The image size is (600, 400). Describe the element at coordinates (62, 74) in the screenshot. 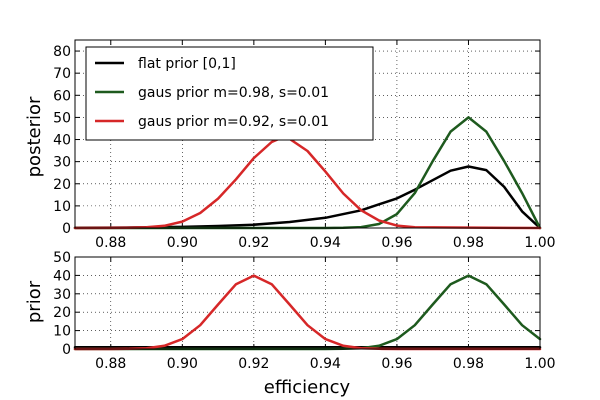

I see `y-tick-label: 70` at that location.